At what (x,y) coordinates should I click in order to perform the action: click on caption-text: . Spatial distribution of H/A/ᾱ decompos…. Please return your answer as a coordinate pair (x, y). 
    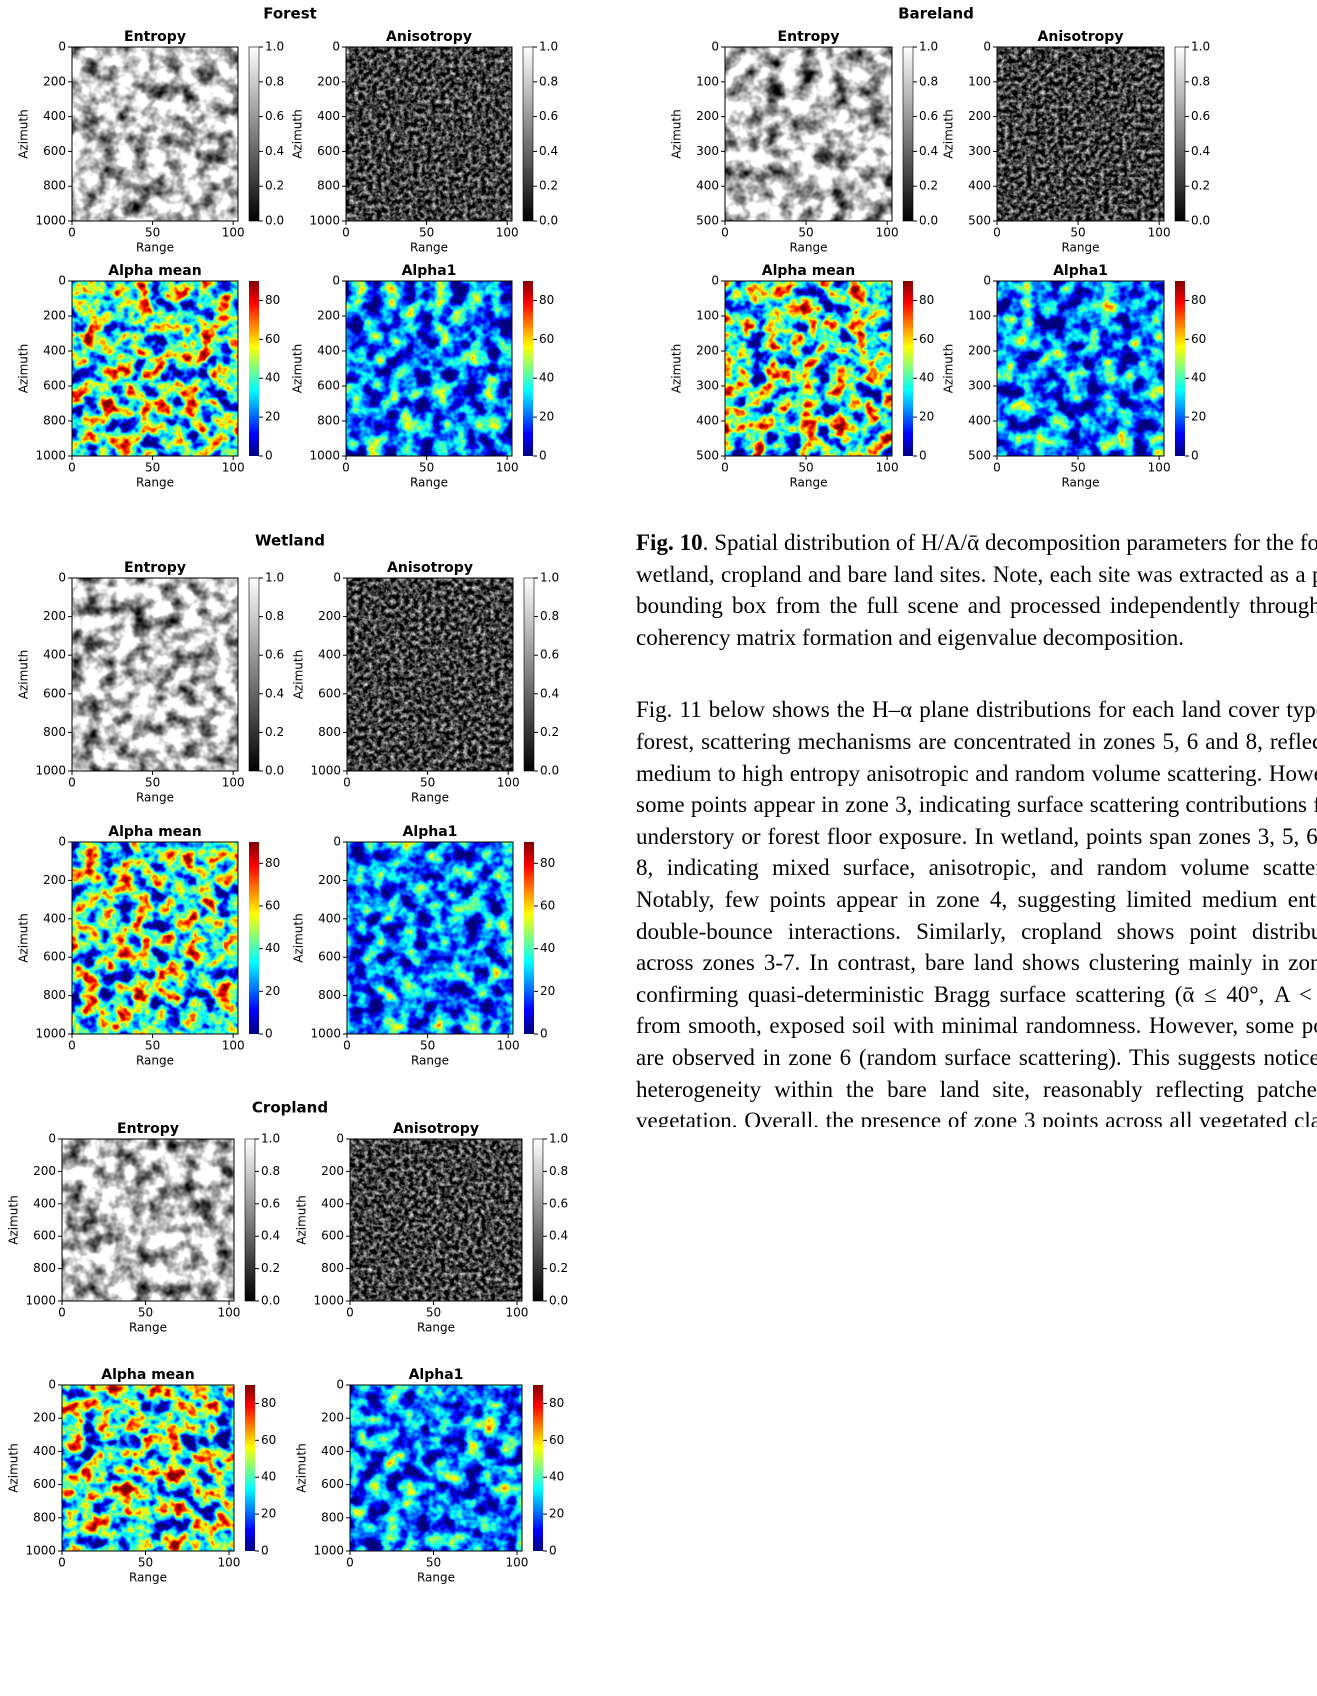
    Looking at the image, I should click on (976, 590).